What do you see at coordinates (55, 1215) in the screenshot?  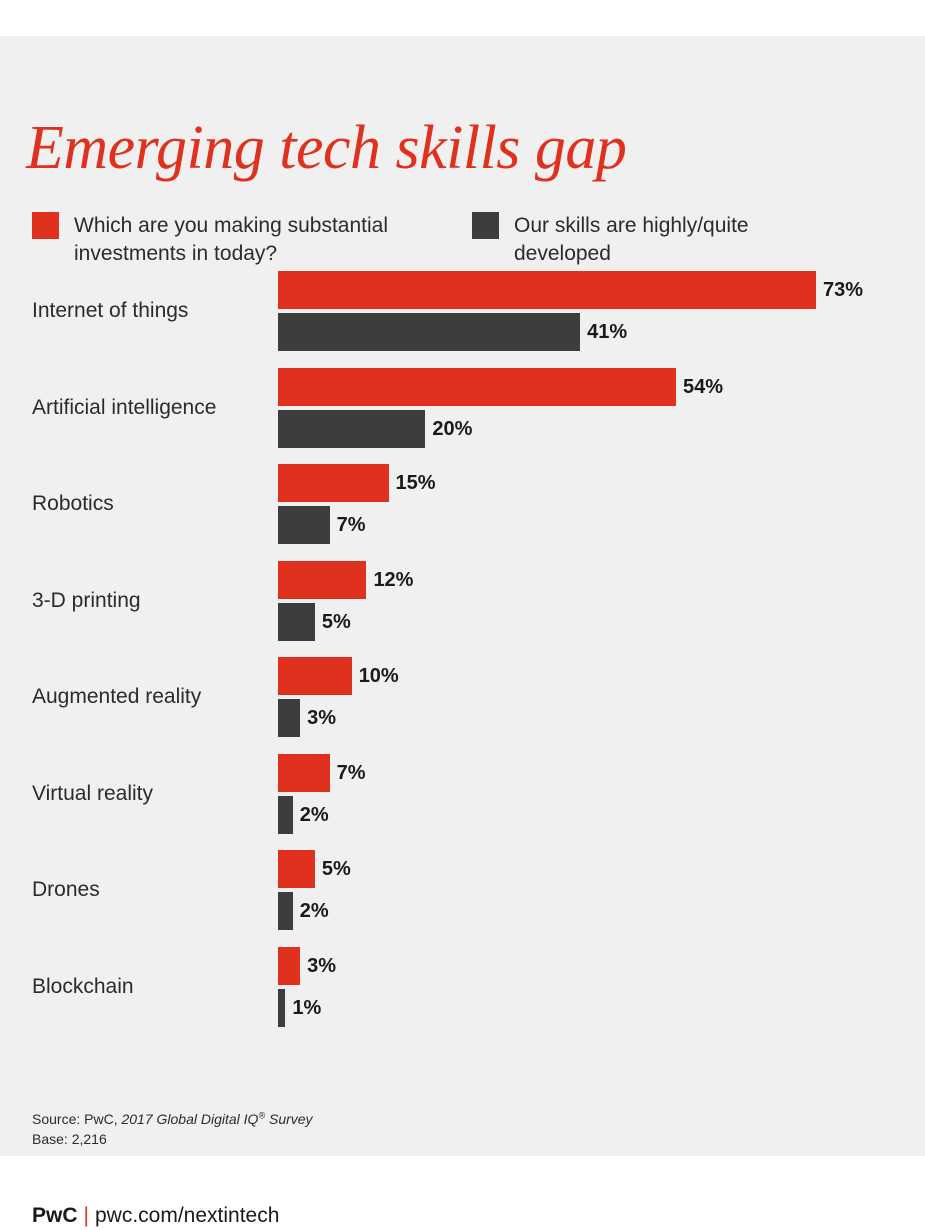 I see `footer-brand: PwC` at bounding box center [55, 1215].